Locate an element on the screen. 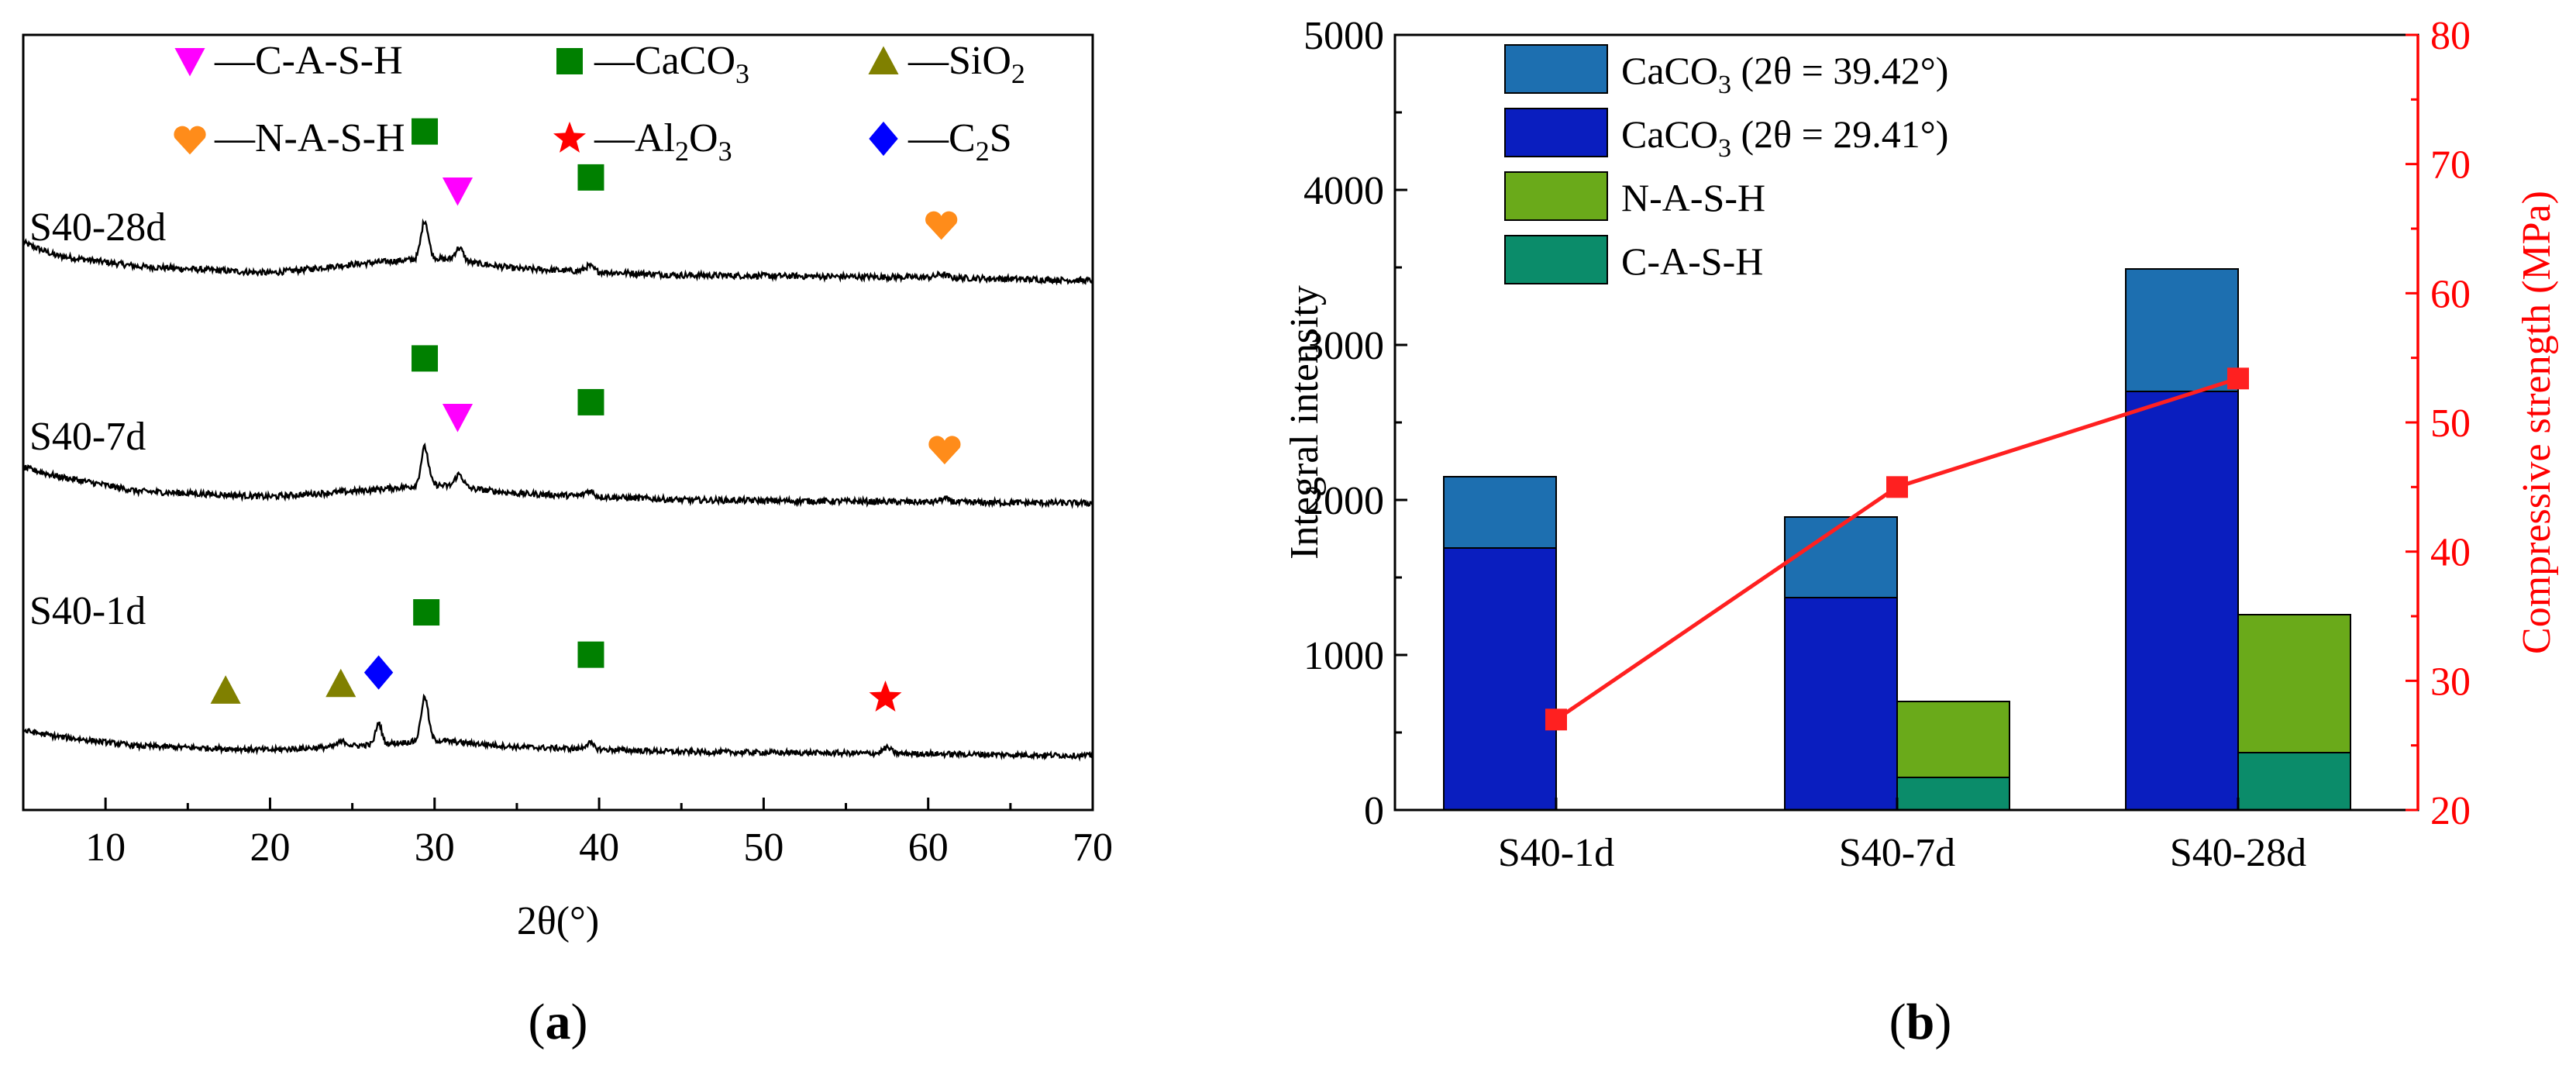  bar-y-tick-label: 5000 is located at coordinates (1343, 36).